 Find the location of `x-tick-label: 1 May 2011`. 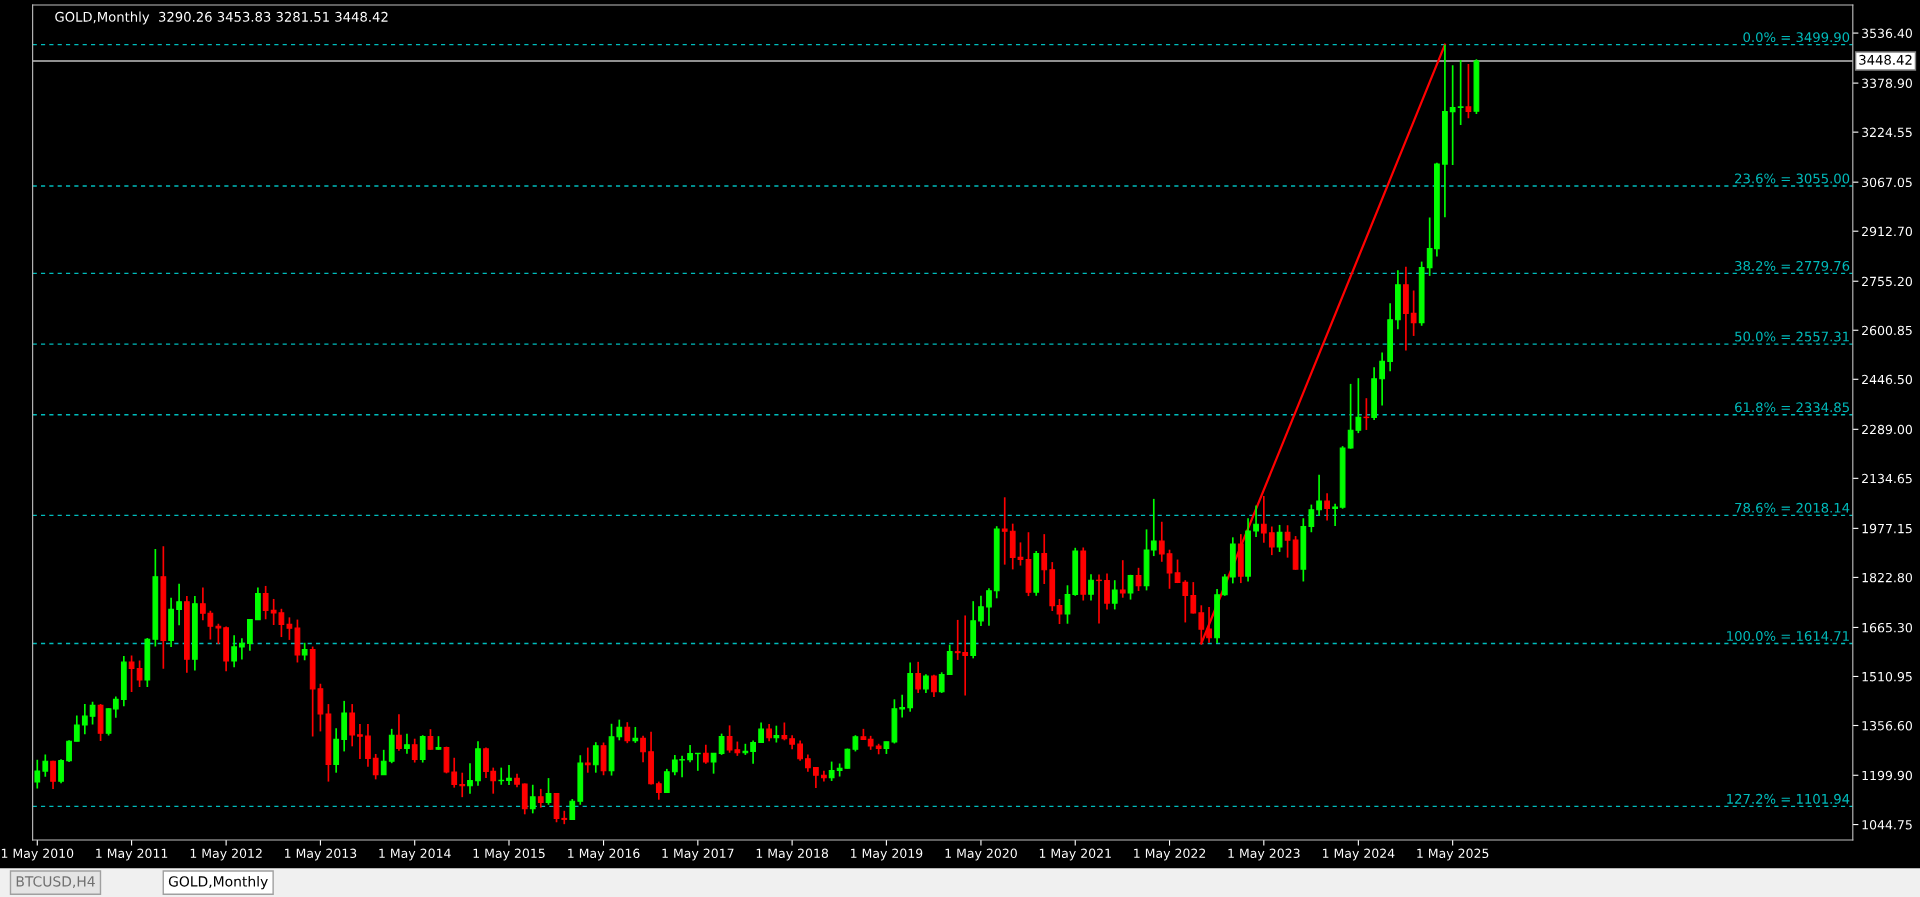

x-tick-label: 1 May 2011 is located at coordinates (132, 854).